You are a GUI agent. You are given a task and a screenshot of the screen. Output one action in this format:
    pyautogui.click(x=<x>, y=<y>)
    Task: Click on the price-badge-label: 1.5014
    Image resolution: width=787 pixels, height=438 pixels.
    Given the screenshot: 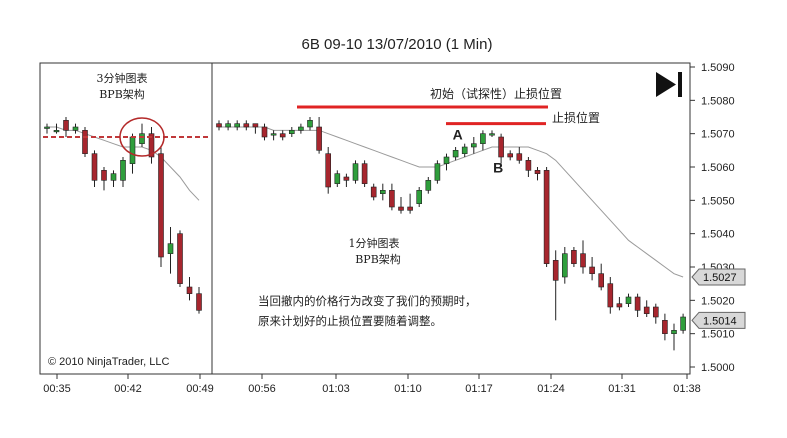 What is the action you would take?
    pyautogui.click(x=720, y=321)
    